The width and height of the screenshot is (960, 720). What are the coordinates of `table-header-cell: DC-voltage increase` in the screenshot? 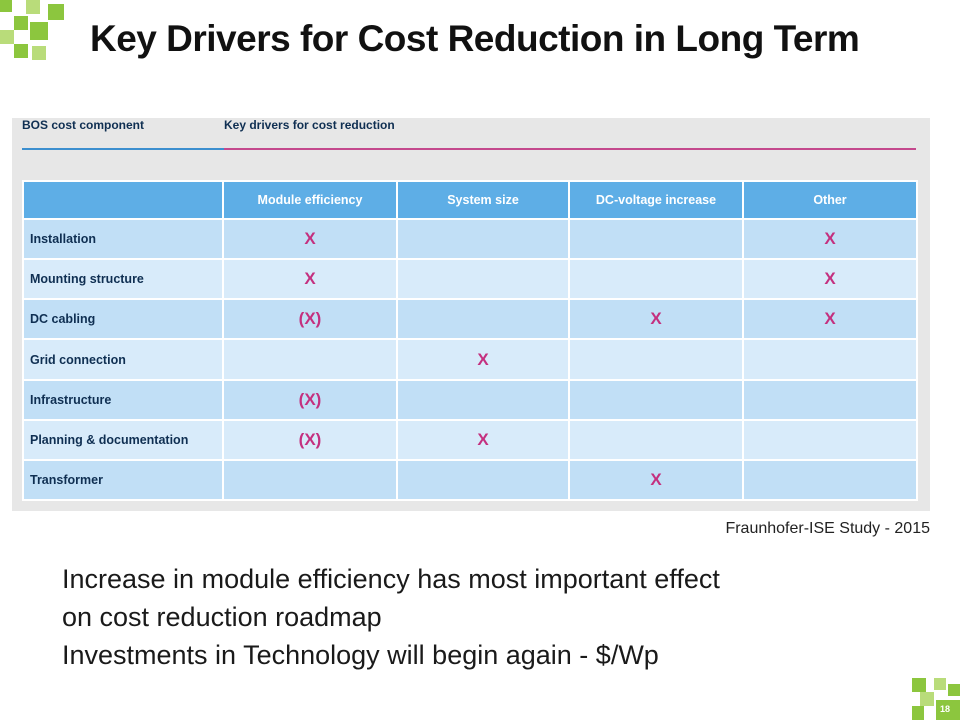 It's located at (656, 200).